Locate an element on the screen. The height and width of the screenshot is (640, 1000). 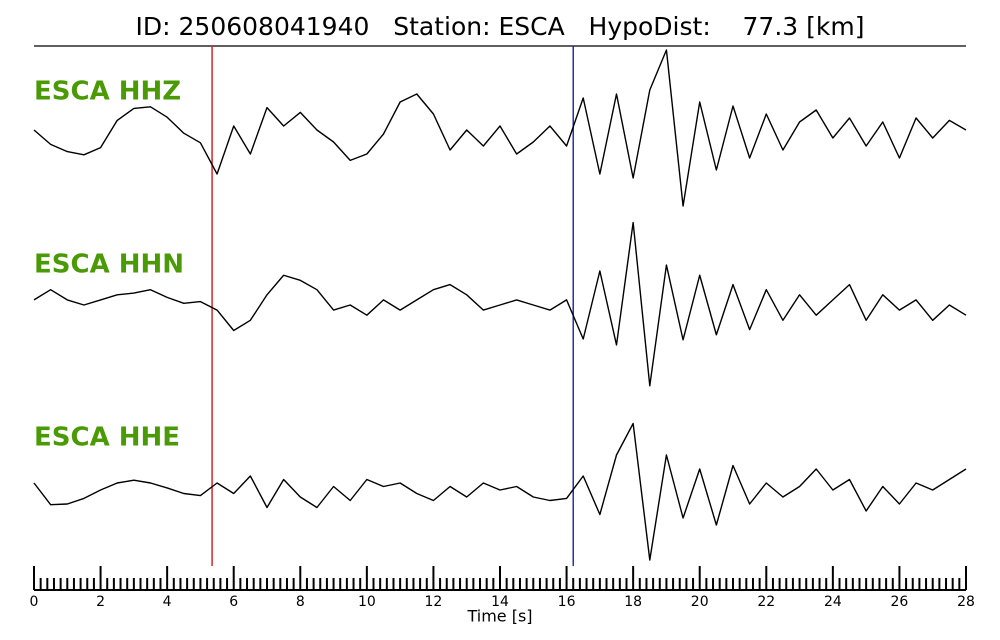
x-tick-label: 4 is located at coordinates (167, 602).